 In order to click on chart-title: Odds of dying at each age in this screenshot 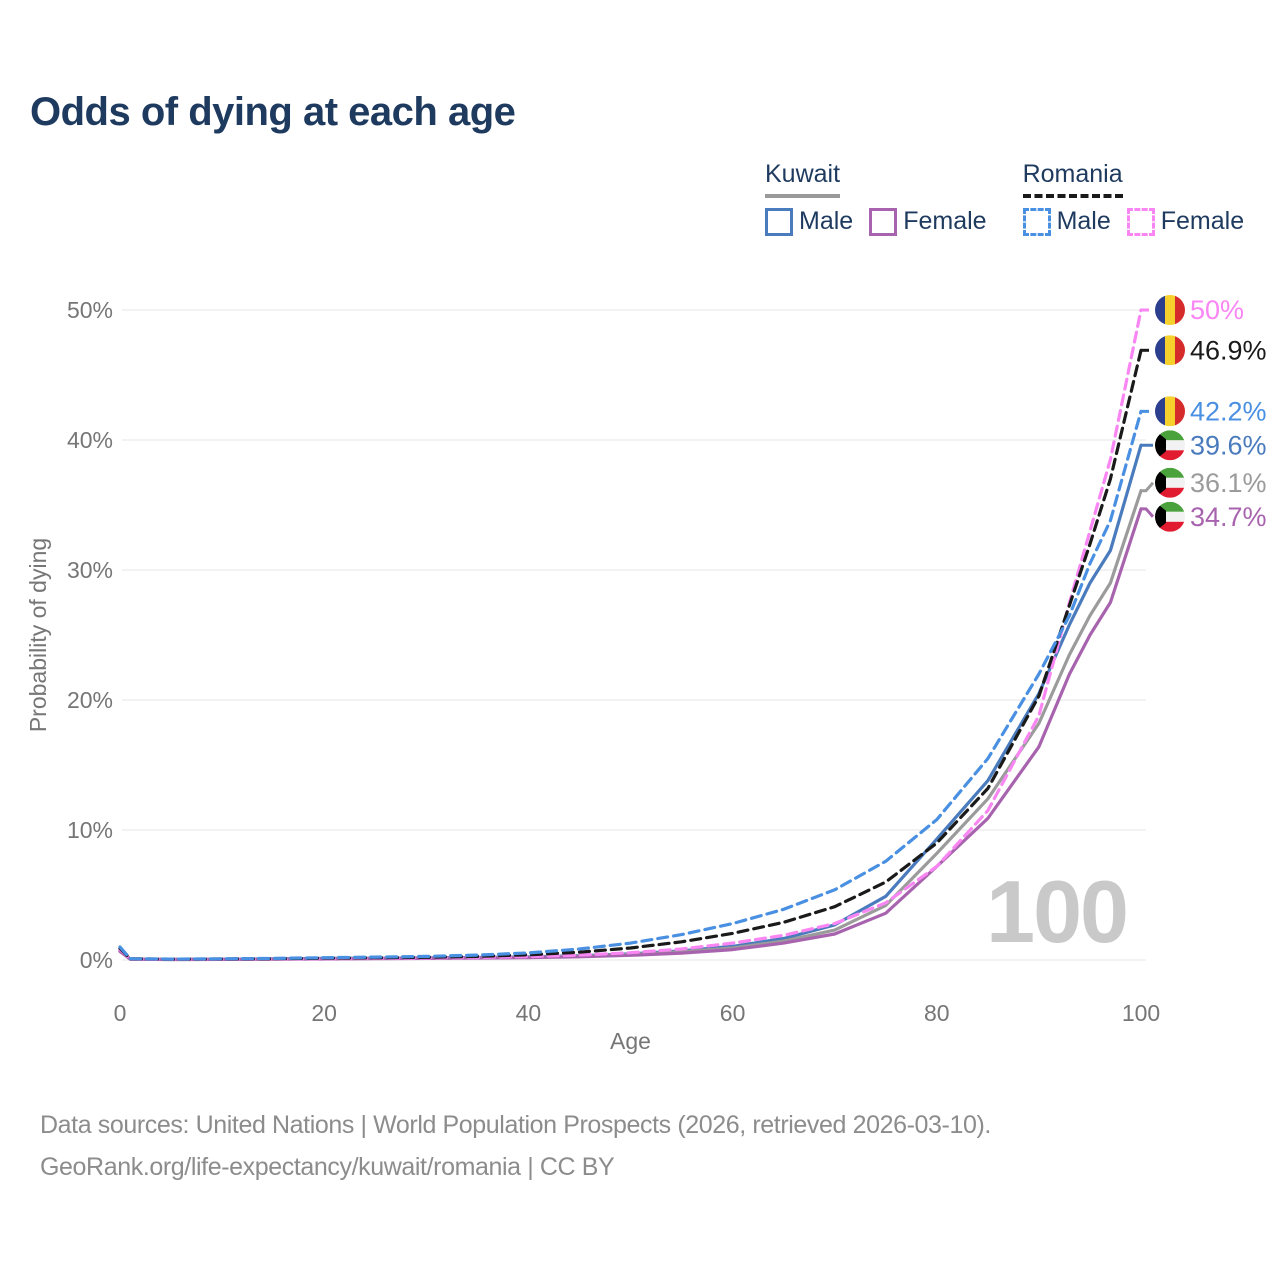, I will do `click(273, 112)`.